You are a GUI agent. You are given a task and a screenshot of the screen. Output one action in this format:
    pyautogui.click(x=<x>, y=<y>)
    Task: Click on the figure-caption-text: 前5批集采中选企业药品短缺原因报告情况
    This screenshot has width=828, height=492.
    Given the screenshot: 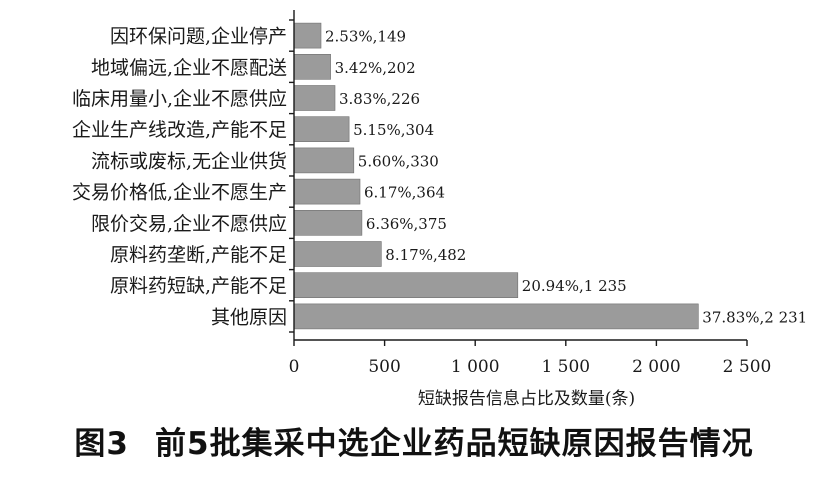 What is the action you would take?
    pyautogui.click(x=454, y=444)
    